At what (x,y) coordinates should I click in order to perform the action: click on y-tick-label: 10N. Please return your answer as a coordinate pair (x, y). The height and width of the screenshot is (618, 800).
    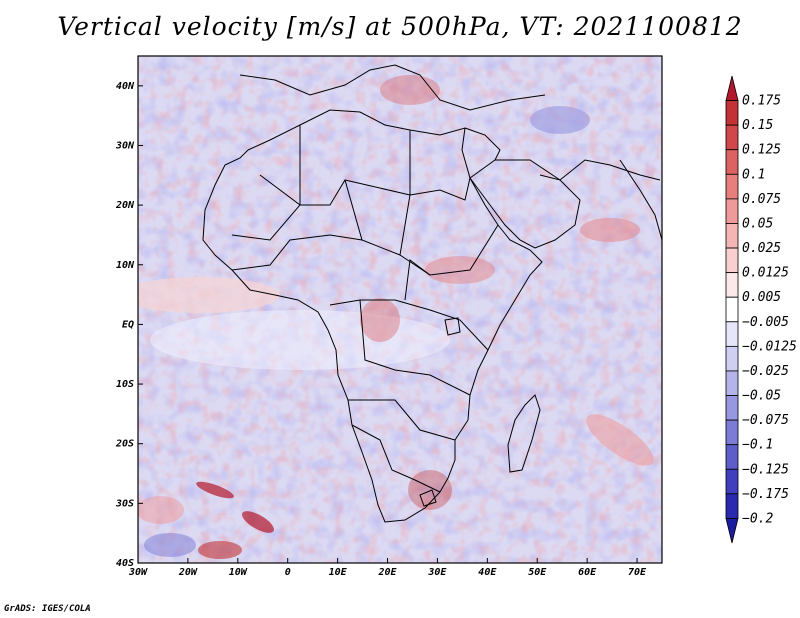
    Looking at the image, I should click on (125, 265).